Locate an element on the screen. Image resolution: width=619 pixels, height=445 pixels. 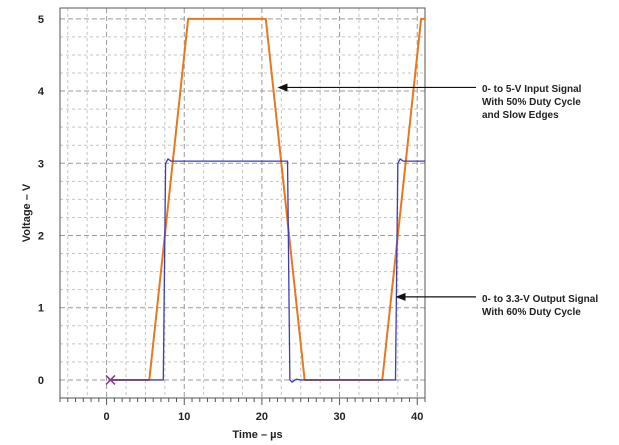
x-tick-label: 10 is located at coordinates (184, 417).